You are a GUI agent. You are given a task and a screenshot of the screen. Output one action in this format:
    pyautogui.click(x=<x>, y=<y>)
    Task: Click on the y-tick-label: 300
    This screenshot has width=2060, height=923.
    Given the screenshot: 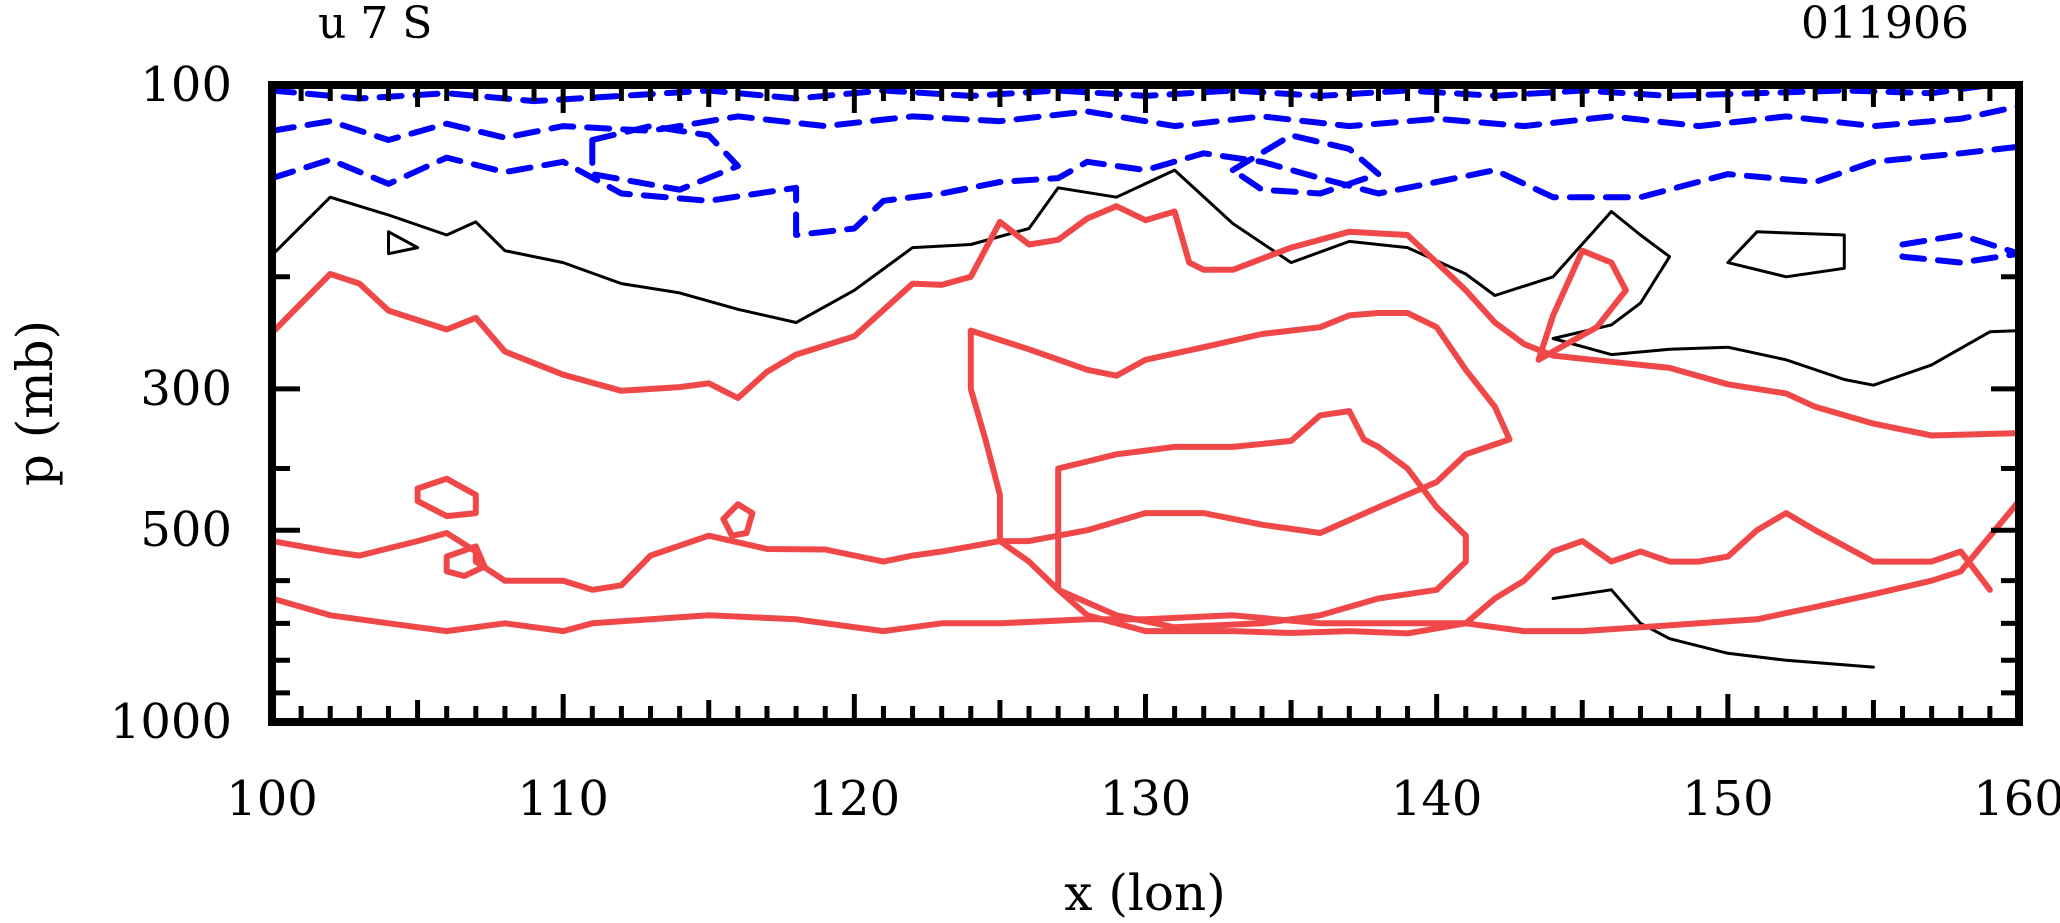 What is the action you would take?
    pyautogui.click(x=186, y=389)
    